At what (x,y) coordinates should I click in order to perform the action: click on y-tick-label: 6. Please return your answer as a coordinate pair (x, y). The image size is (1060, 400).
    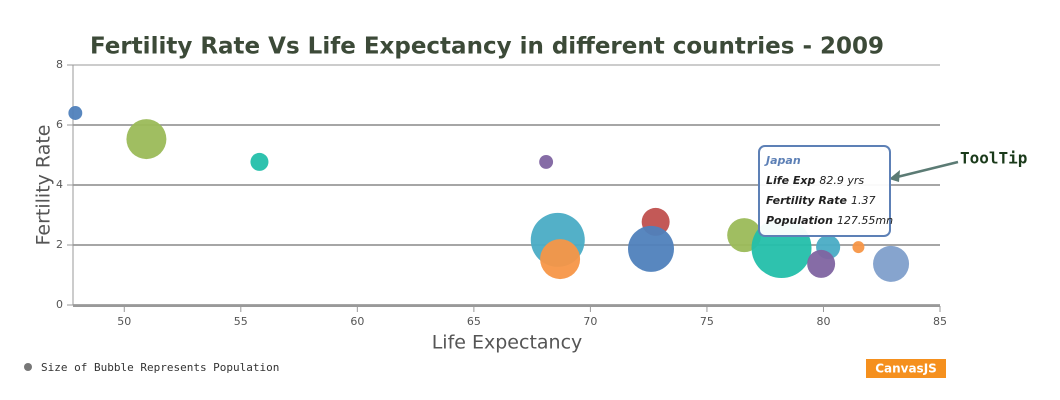
    Looking at the image, I should click on (59, 124).